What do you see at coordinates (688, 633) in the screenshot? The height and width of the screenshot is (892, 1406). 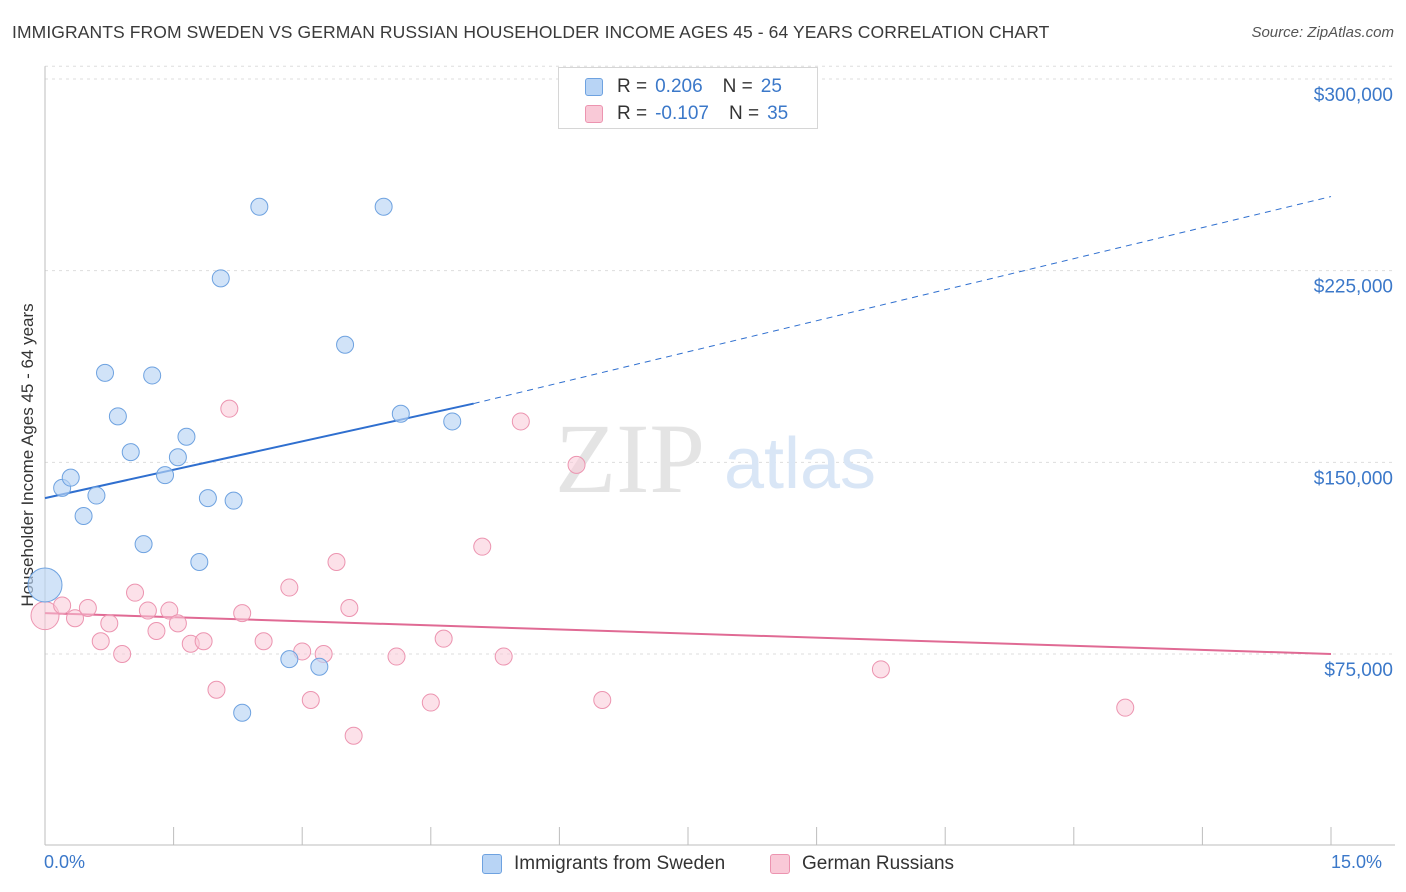 I see `trendline-german-russians` at bounding box center [688, 633].